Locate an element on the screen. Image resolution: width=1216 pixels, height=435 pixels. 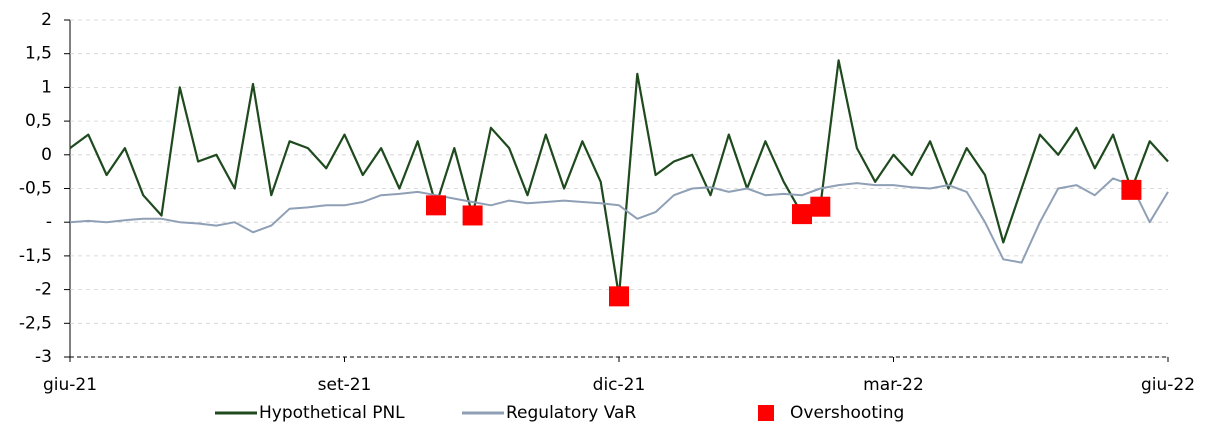
x-tick-label: giu-22 is located at coordinates (1168, 385).